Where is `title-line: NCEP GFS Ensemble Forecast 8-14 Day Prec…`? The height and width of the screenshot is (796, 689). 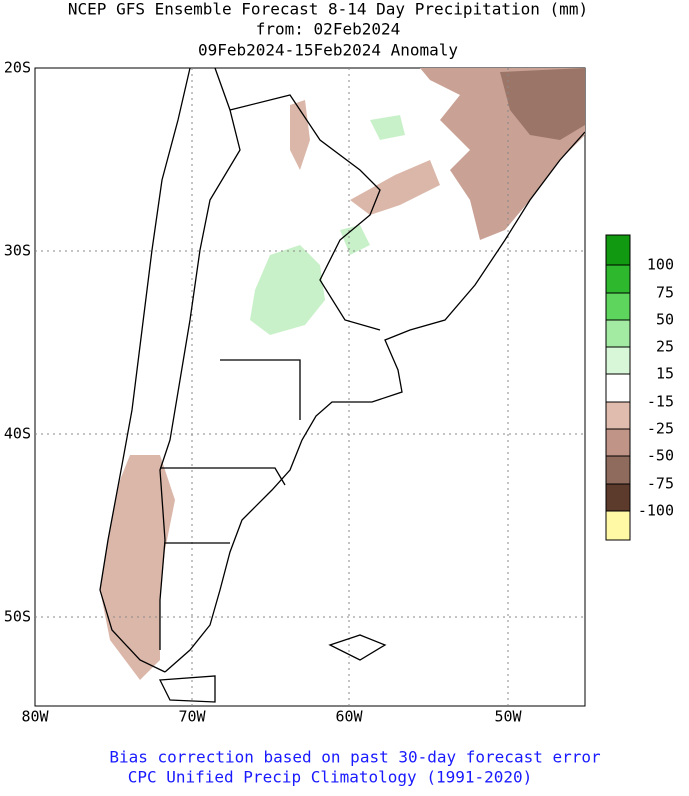
title-line: NCEP GFS Ensemble Forecast 8-14 Day Prec… is located at coordinates (328, 9).